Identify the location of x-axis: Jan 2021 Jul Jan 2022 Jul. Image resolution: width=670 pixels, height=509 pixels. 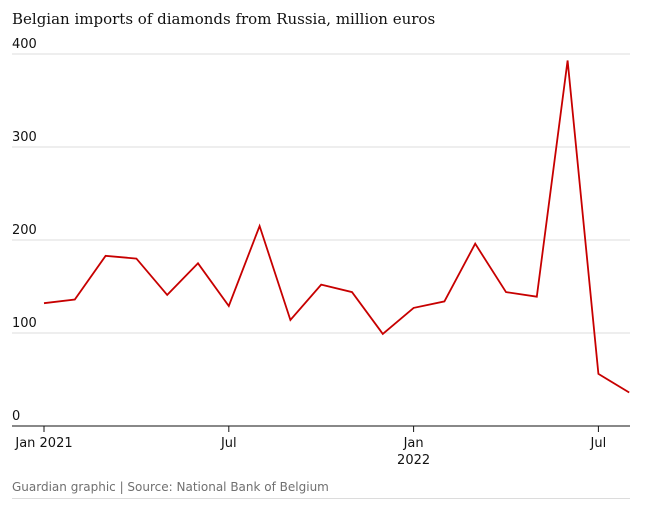
(321, 446).